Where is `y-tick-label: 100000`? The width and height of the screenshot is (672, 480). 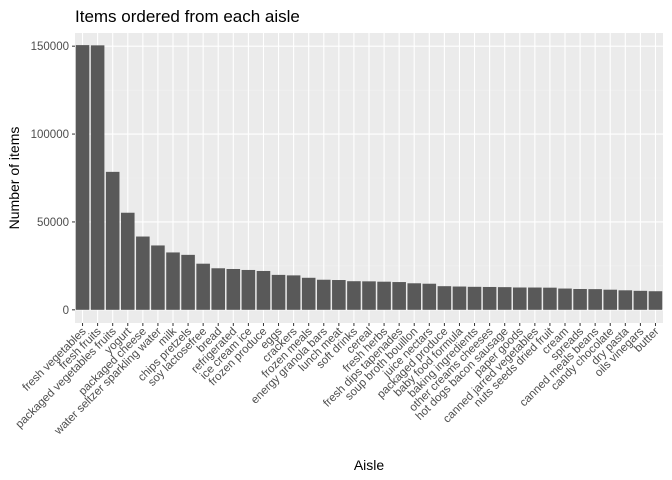 y-tick-label: 100000 is located at coordinates (50, 135).